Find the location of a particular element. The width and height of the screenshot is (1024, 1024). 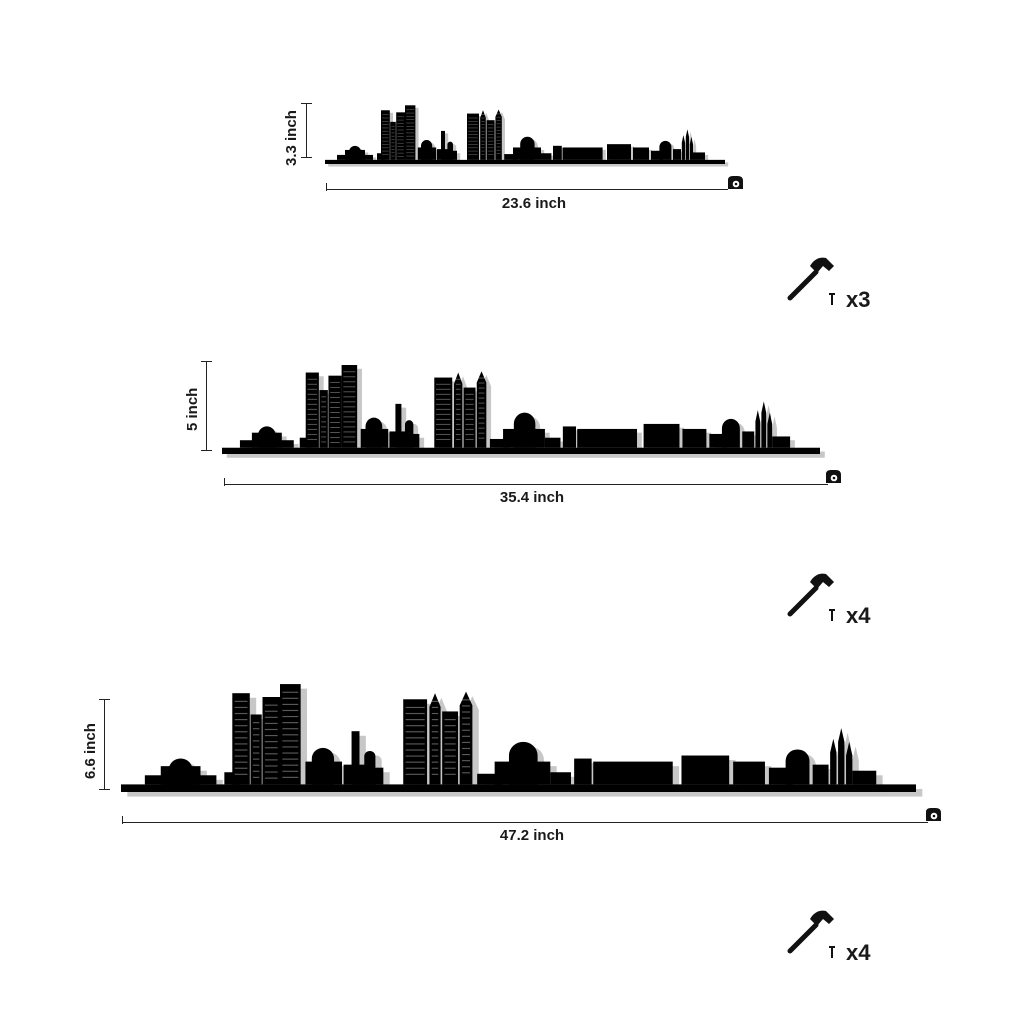

width-label: 47.2 inch is located at coordinates (532, 835).